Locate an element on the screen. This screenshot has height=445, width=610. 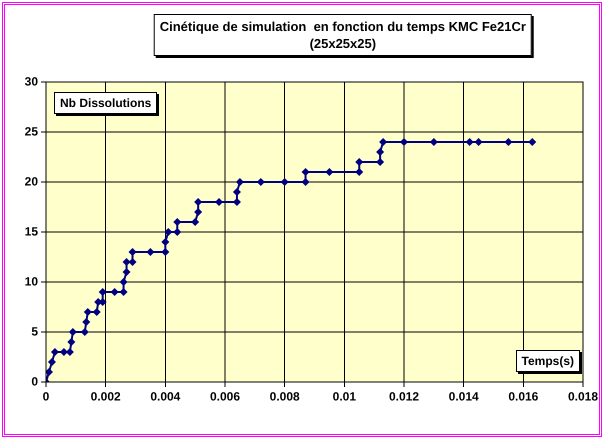
x-tick-label: 0.006 is located at coordinates (225, 397).